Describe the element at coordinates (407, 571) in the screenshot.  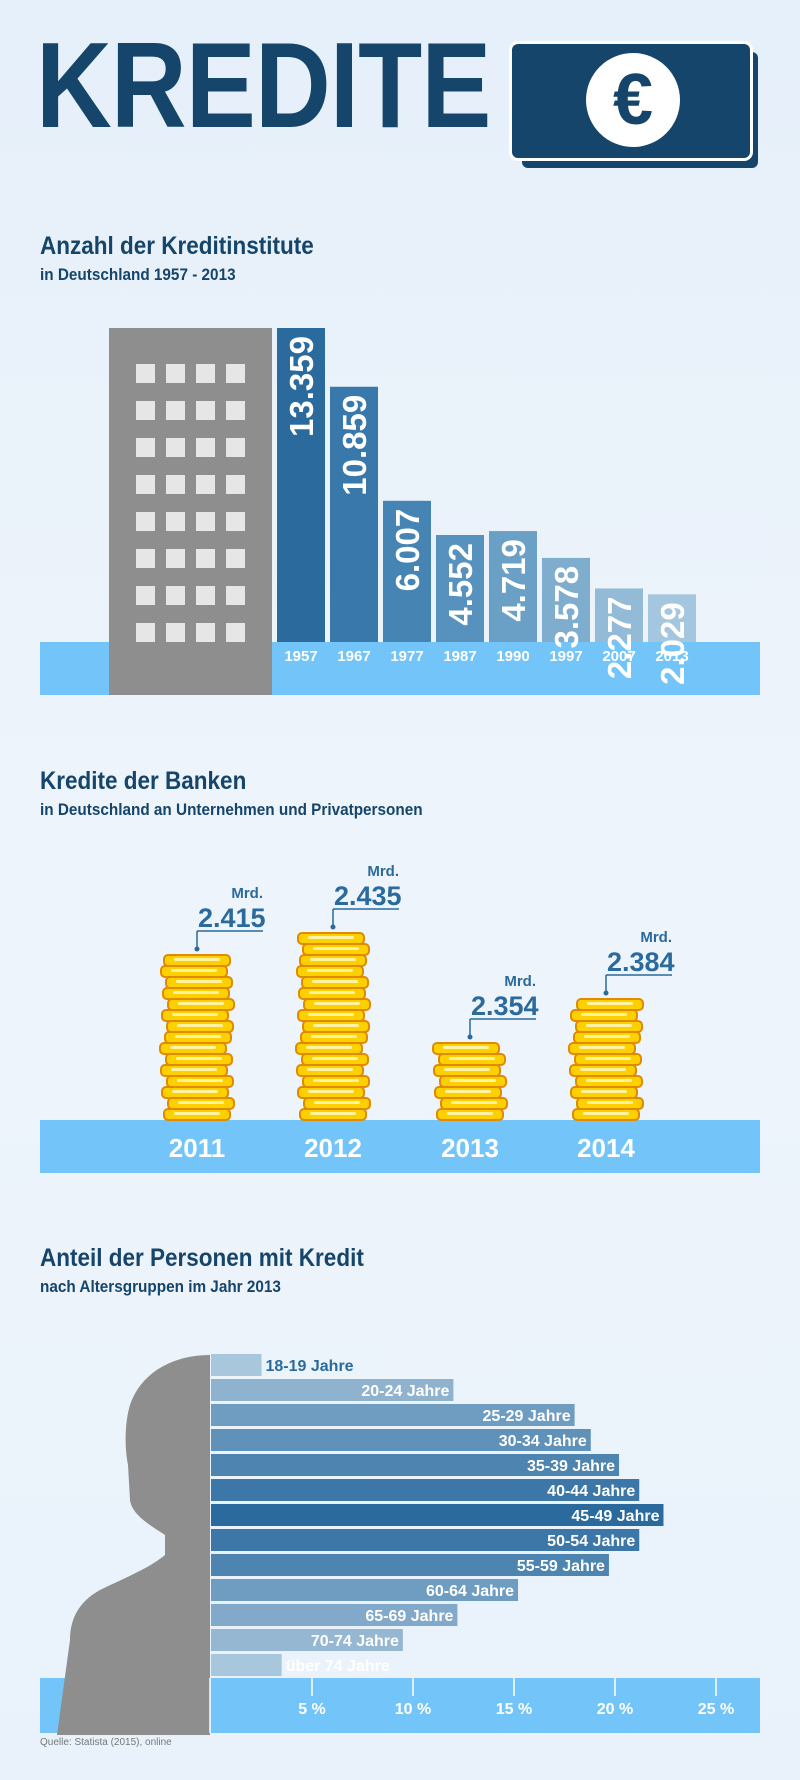
I see `institutes-bar-1977` at that location.